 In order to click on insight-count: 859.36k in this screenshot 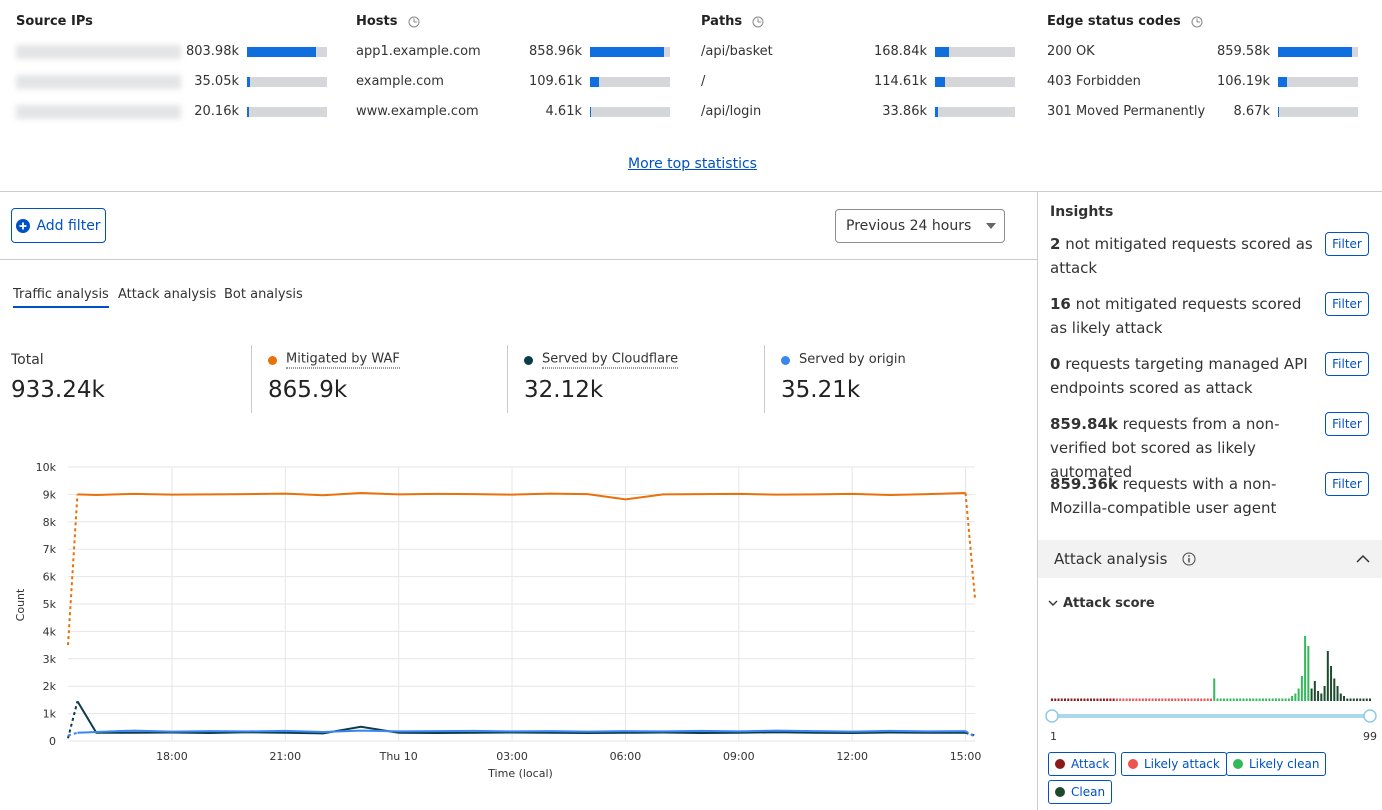, I will do `click(1084, 484)`.